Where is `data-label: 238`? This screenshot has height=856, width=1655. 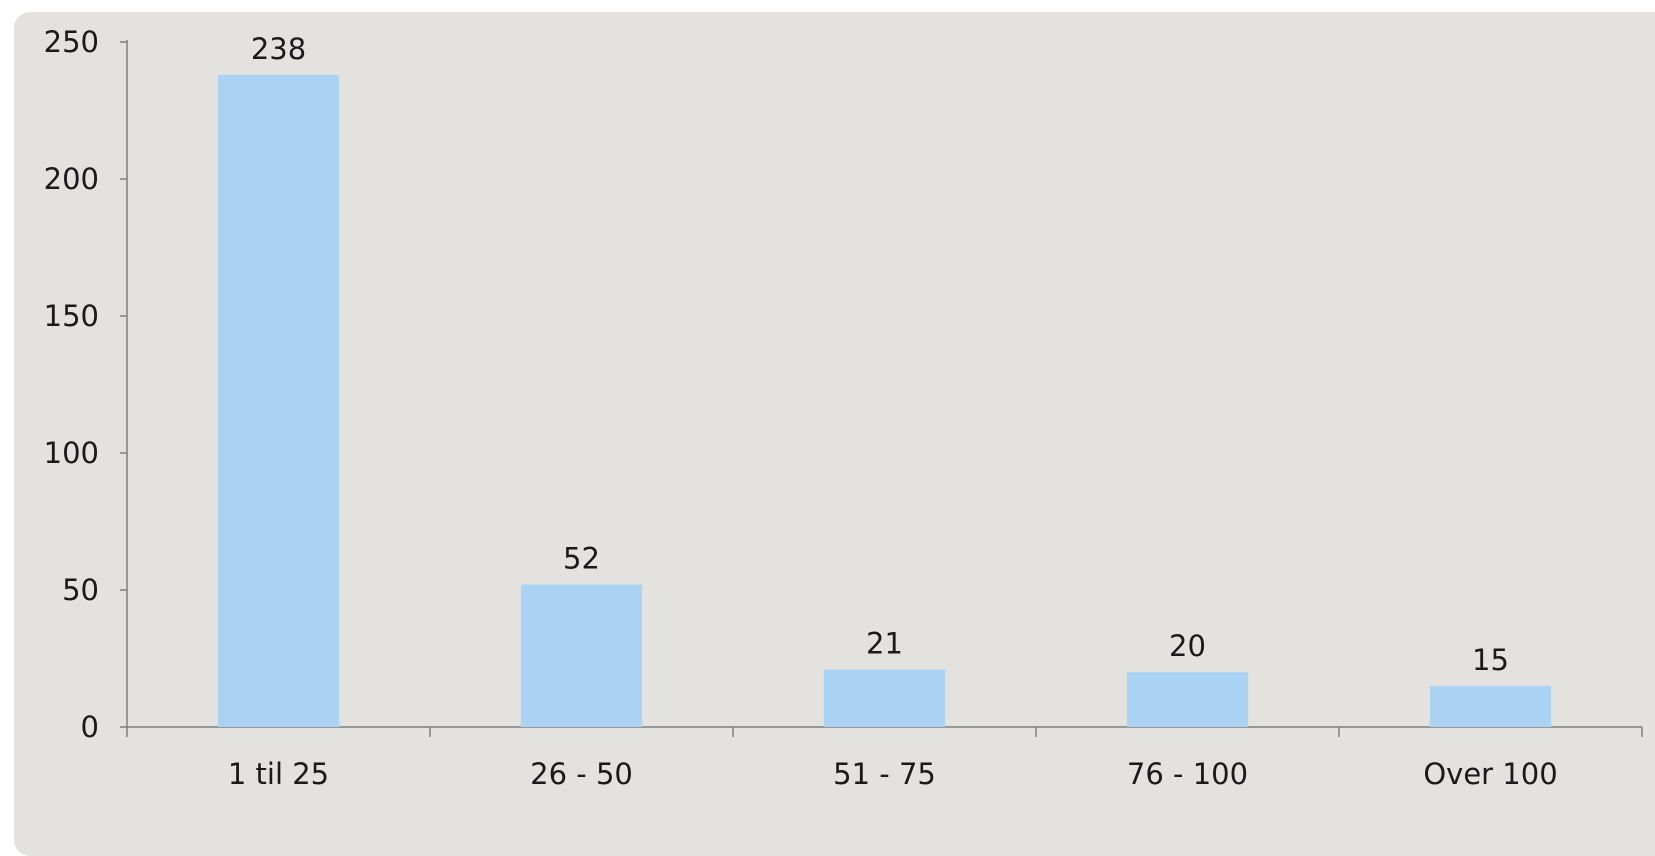
data-label: 238 is located at coordinates (278, 49).